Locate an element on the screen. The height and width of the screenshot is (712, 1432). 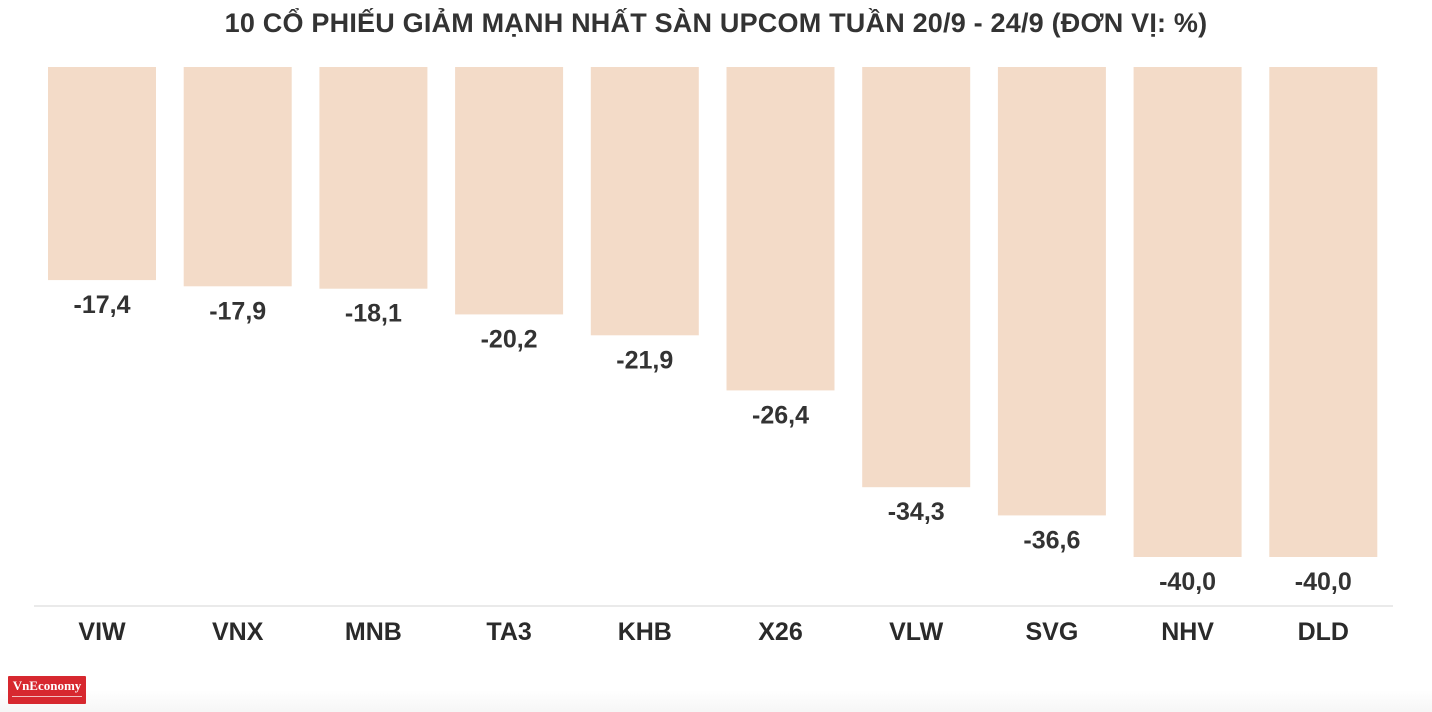
category-label-vnx: VNX is located at coordinates (238, 632).